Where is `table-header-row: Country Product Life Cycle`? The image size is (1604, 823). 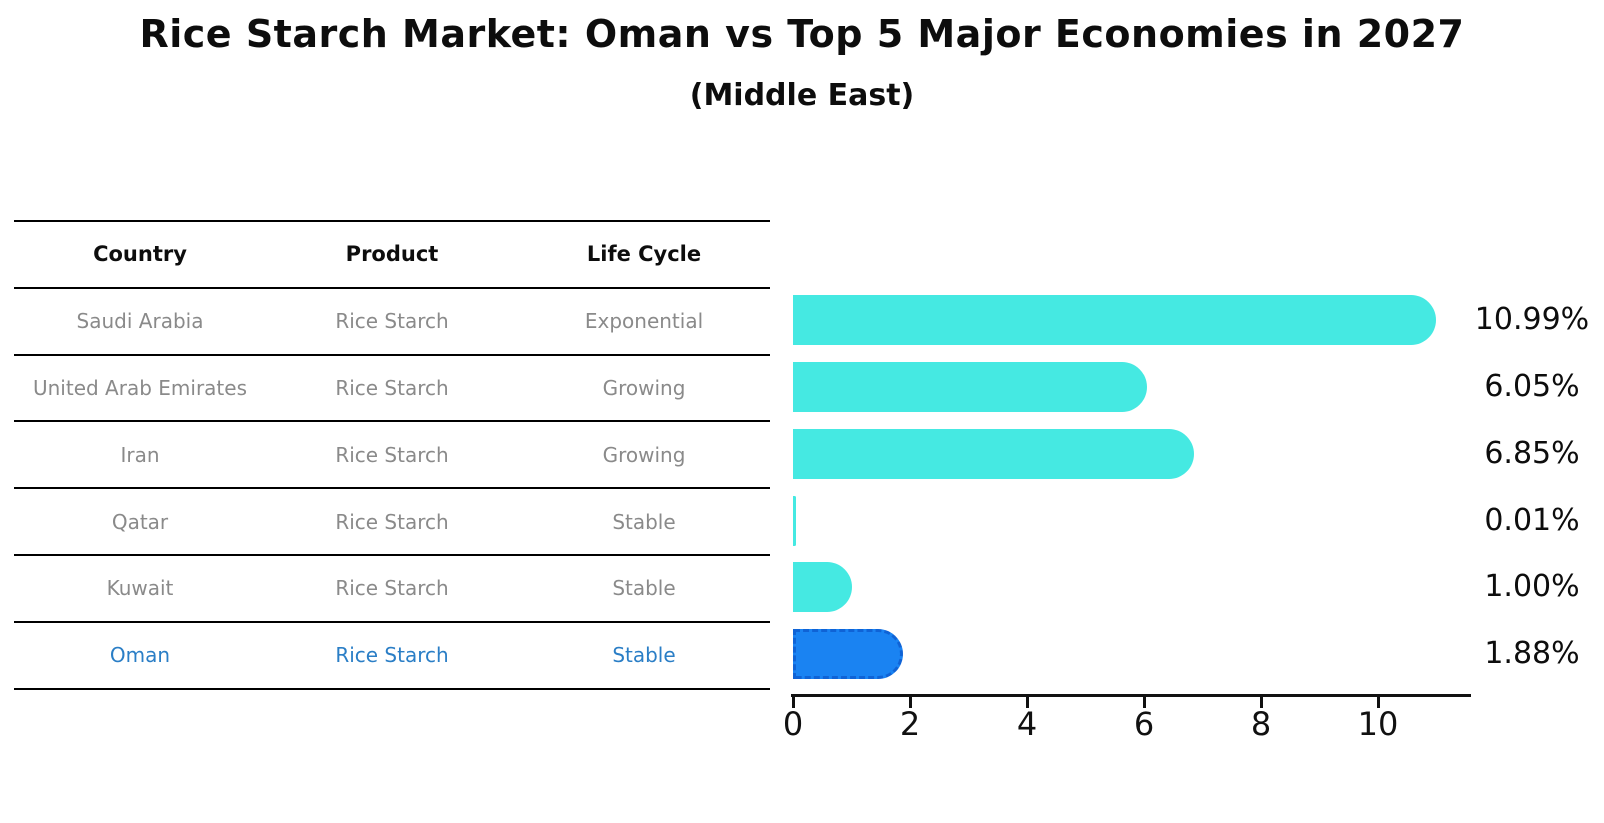 table-header-row: Country Product Life Cycle is located at coordinates (392, 255).